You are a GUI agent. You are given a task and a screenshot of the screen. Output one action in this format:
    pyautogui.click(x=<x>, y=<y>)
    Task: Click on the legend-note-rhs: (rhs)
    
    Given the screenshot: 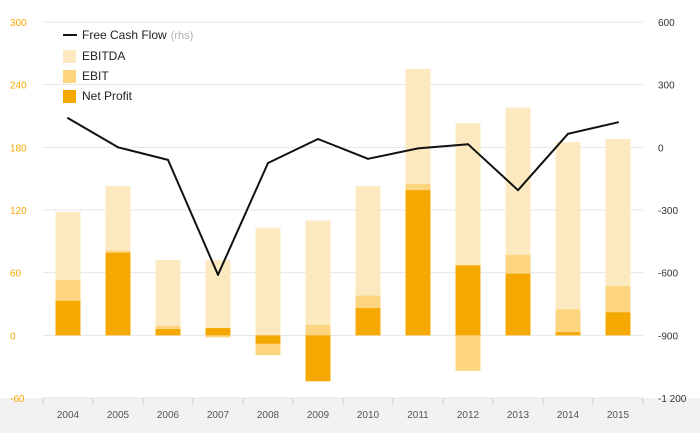 What is the action you would take?
    pyautogui.click(x=182, y=36)
    